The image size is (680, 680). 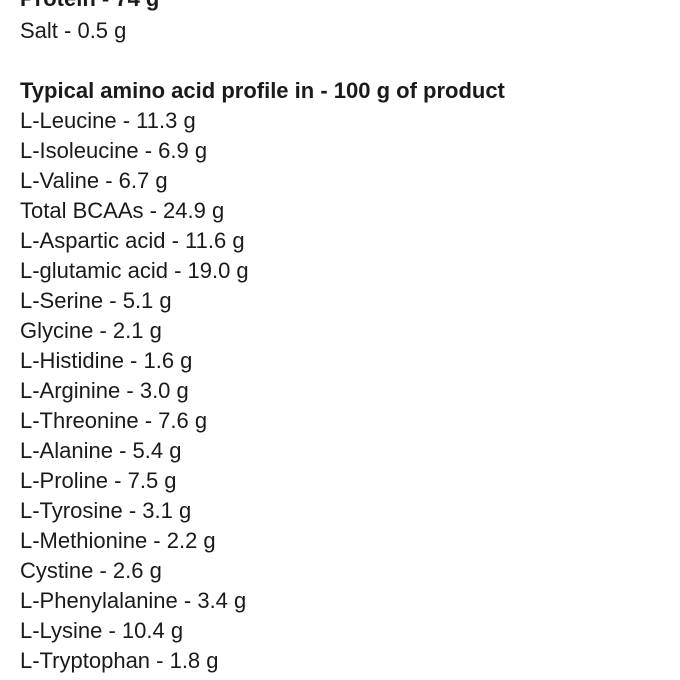 What do you see at coordinates (91, 570) in the screenshot?
I see `amino-acid-line: Cystine - 2.6 g` at bounding box center [91, 570].